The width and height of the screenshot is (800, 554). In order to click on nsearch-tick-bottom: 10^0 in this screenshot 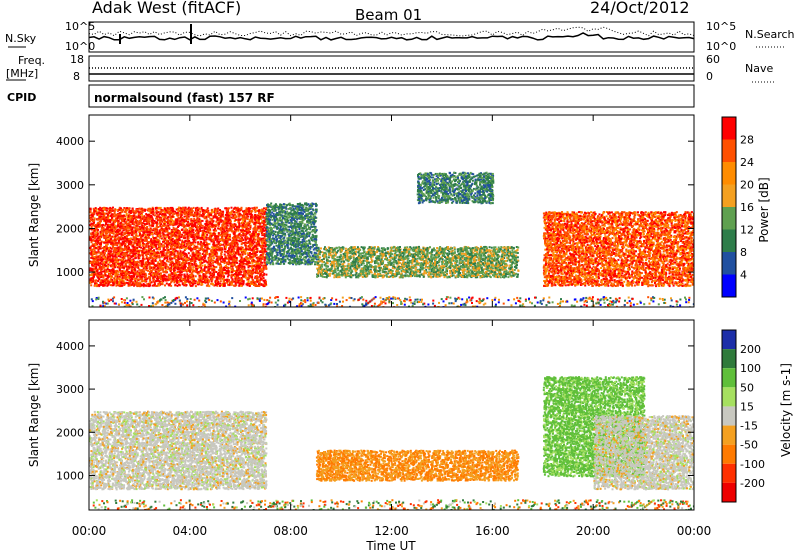, I will do `click(721, 46)`.